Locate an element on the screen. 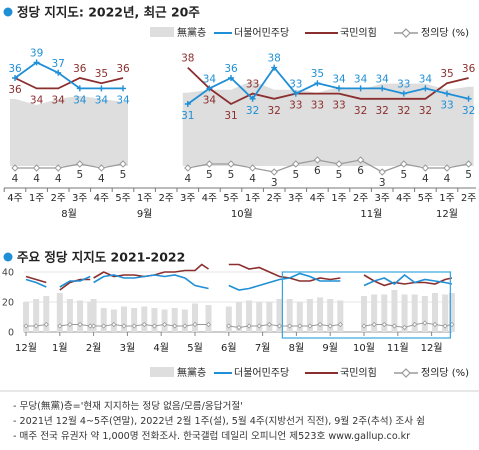 The image size is (479, 450). x-tick-label: 3주 is located at coordinates (382, 198).